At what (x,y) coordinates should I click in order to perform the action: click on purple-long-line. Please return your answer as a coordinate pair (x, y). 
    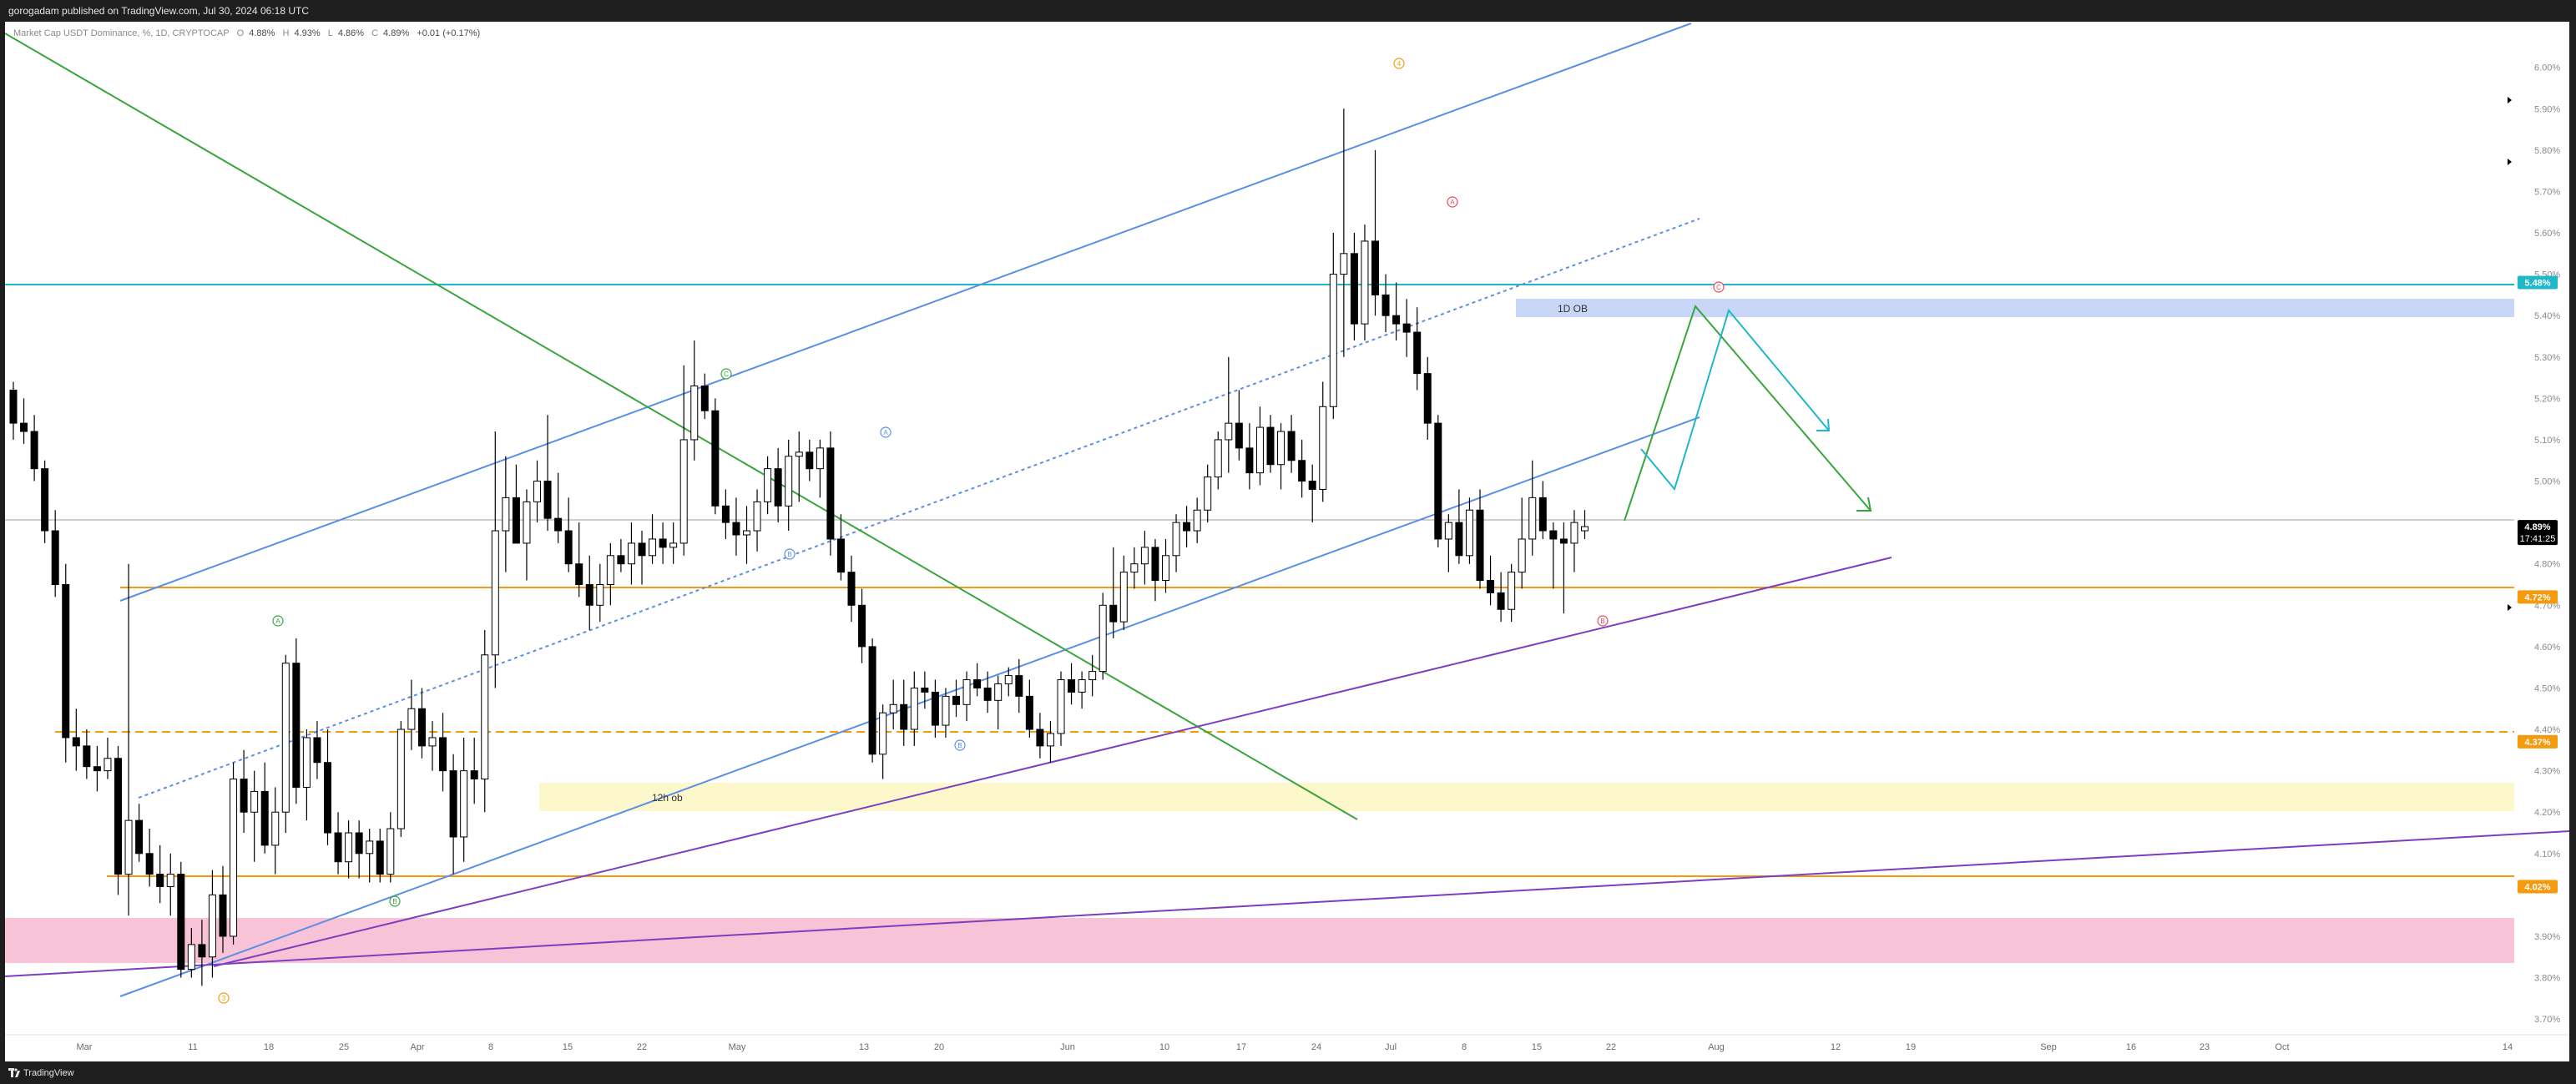
    Looking at the image, I should click on (1287, 903).